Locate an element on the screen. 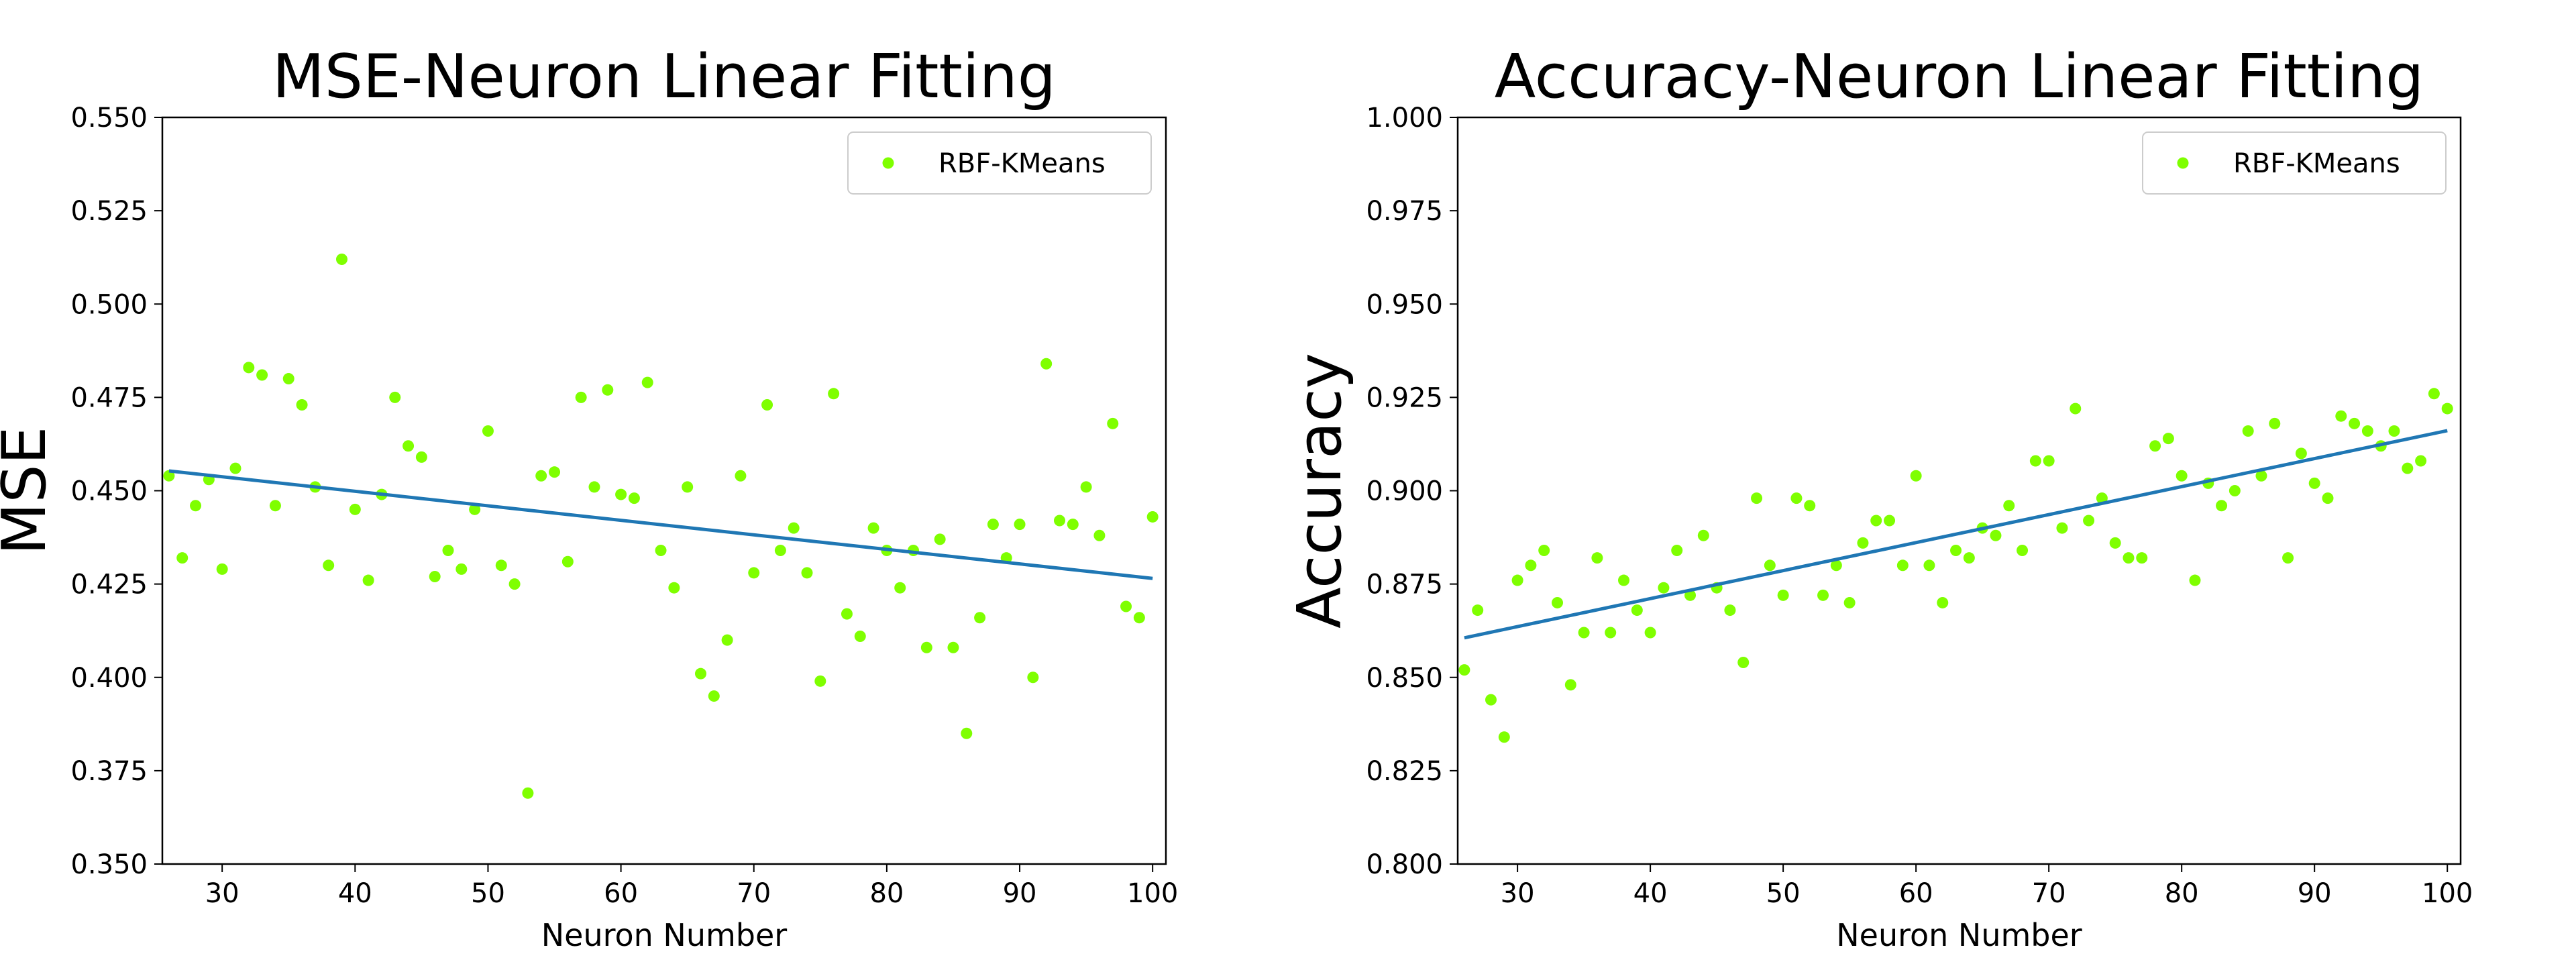 The height and width of the screenshot is (966, 2576). y-tick-label: 1.000 is located at coordinates (1404, 118).